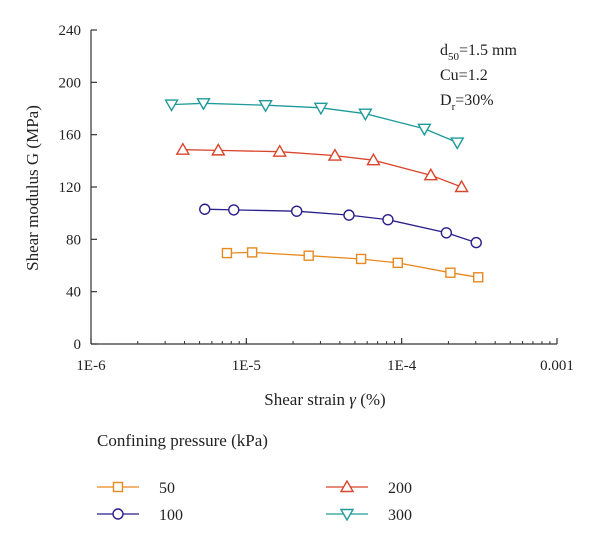 The height and width of the screenshot is (539, 600). What do you see at coordinates (70, 136) in the screenshot?
I see `y-tick-label: 160` at bounding box center [70, 136].